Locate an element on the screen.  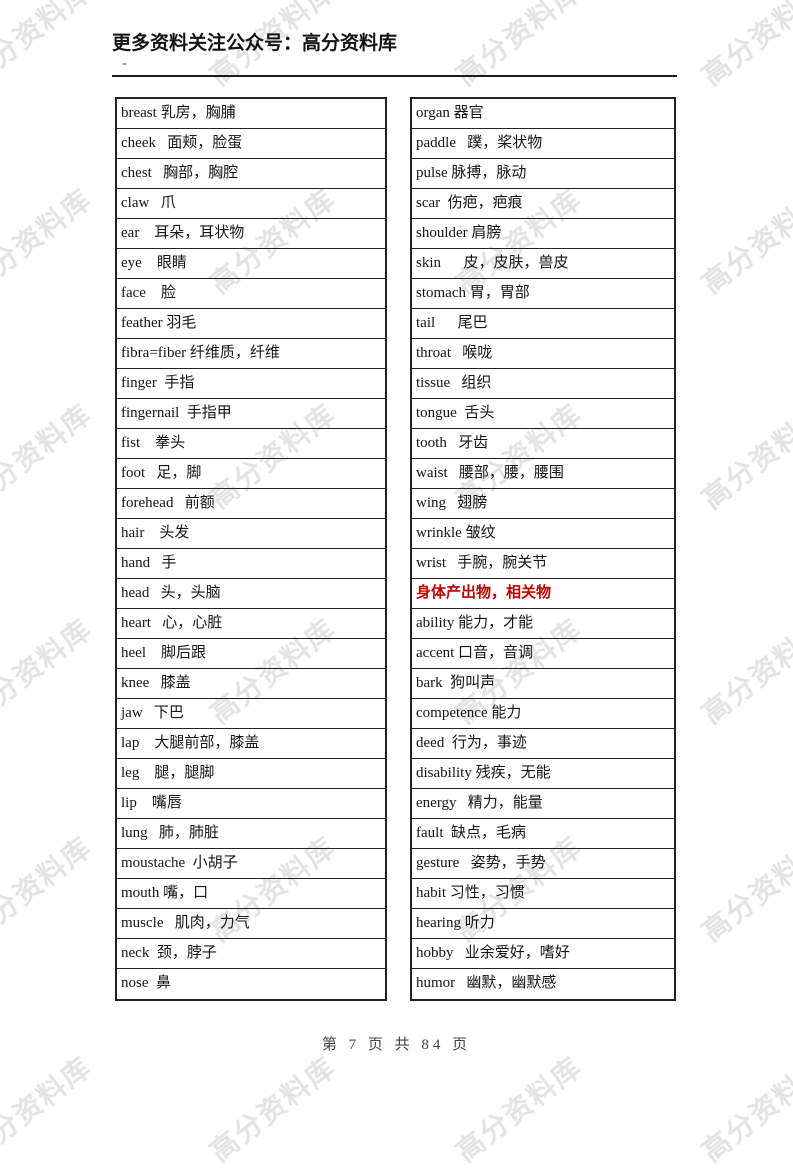
table-row: cheek 面颊，脸蛋 is located at coordinates (251, 144).